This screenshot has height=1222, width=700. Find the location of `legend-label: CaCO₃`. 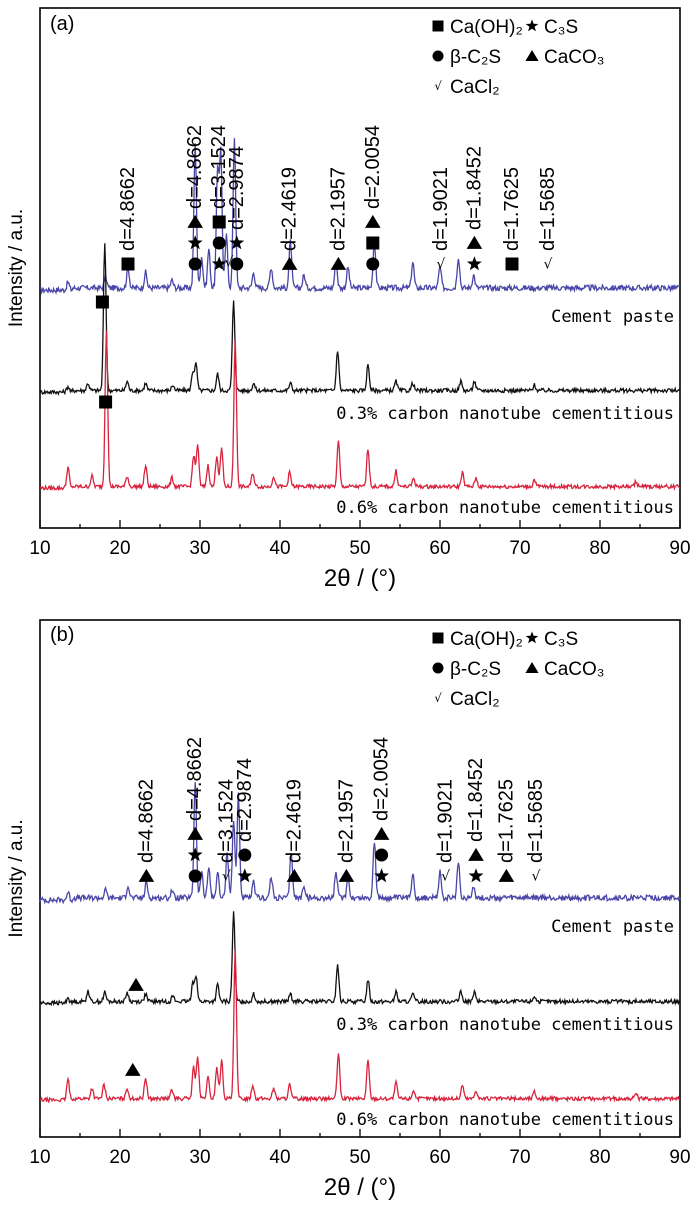

legend-label: CaCO₃ is located at coordinates (574, 669).